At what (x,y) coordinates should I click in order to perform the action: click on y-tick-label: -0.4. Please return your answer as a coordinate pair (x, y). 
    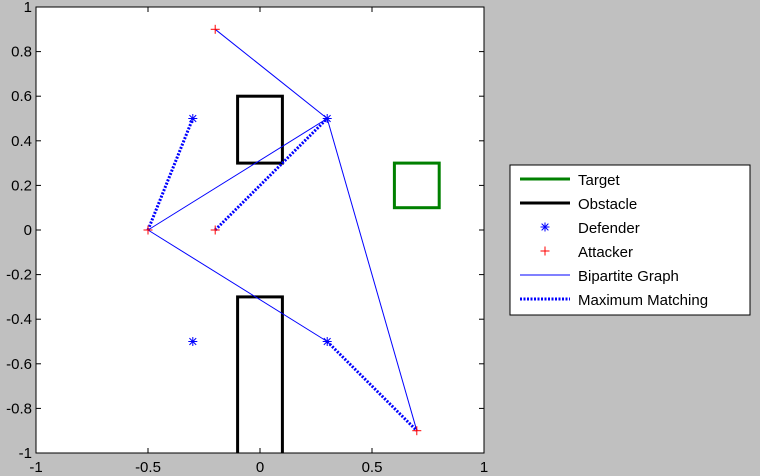
    Looking at the image, I should click on (19, 319).